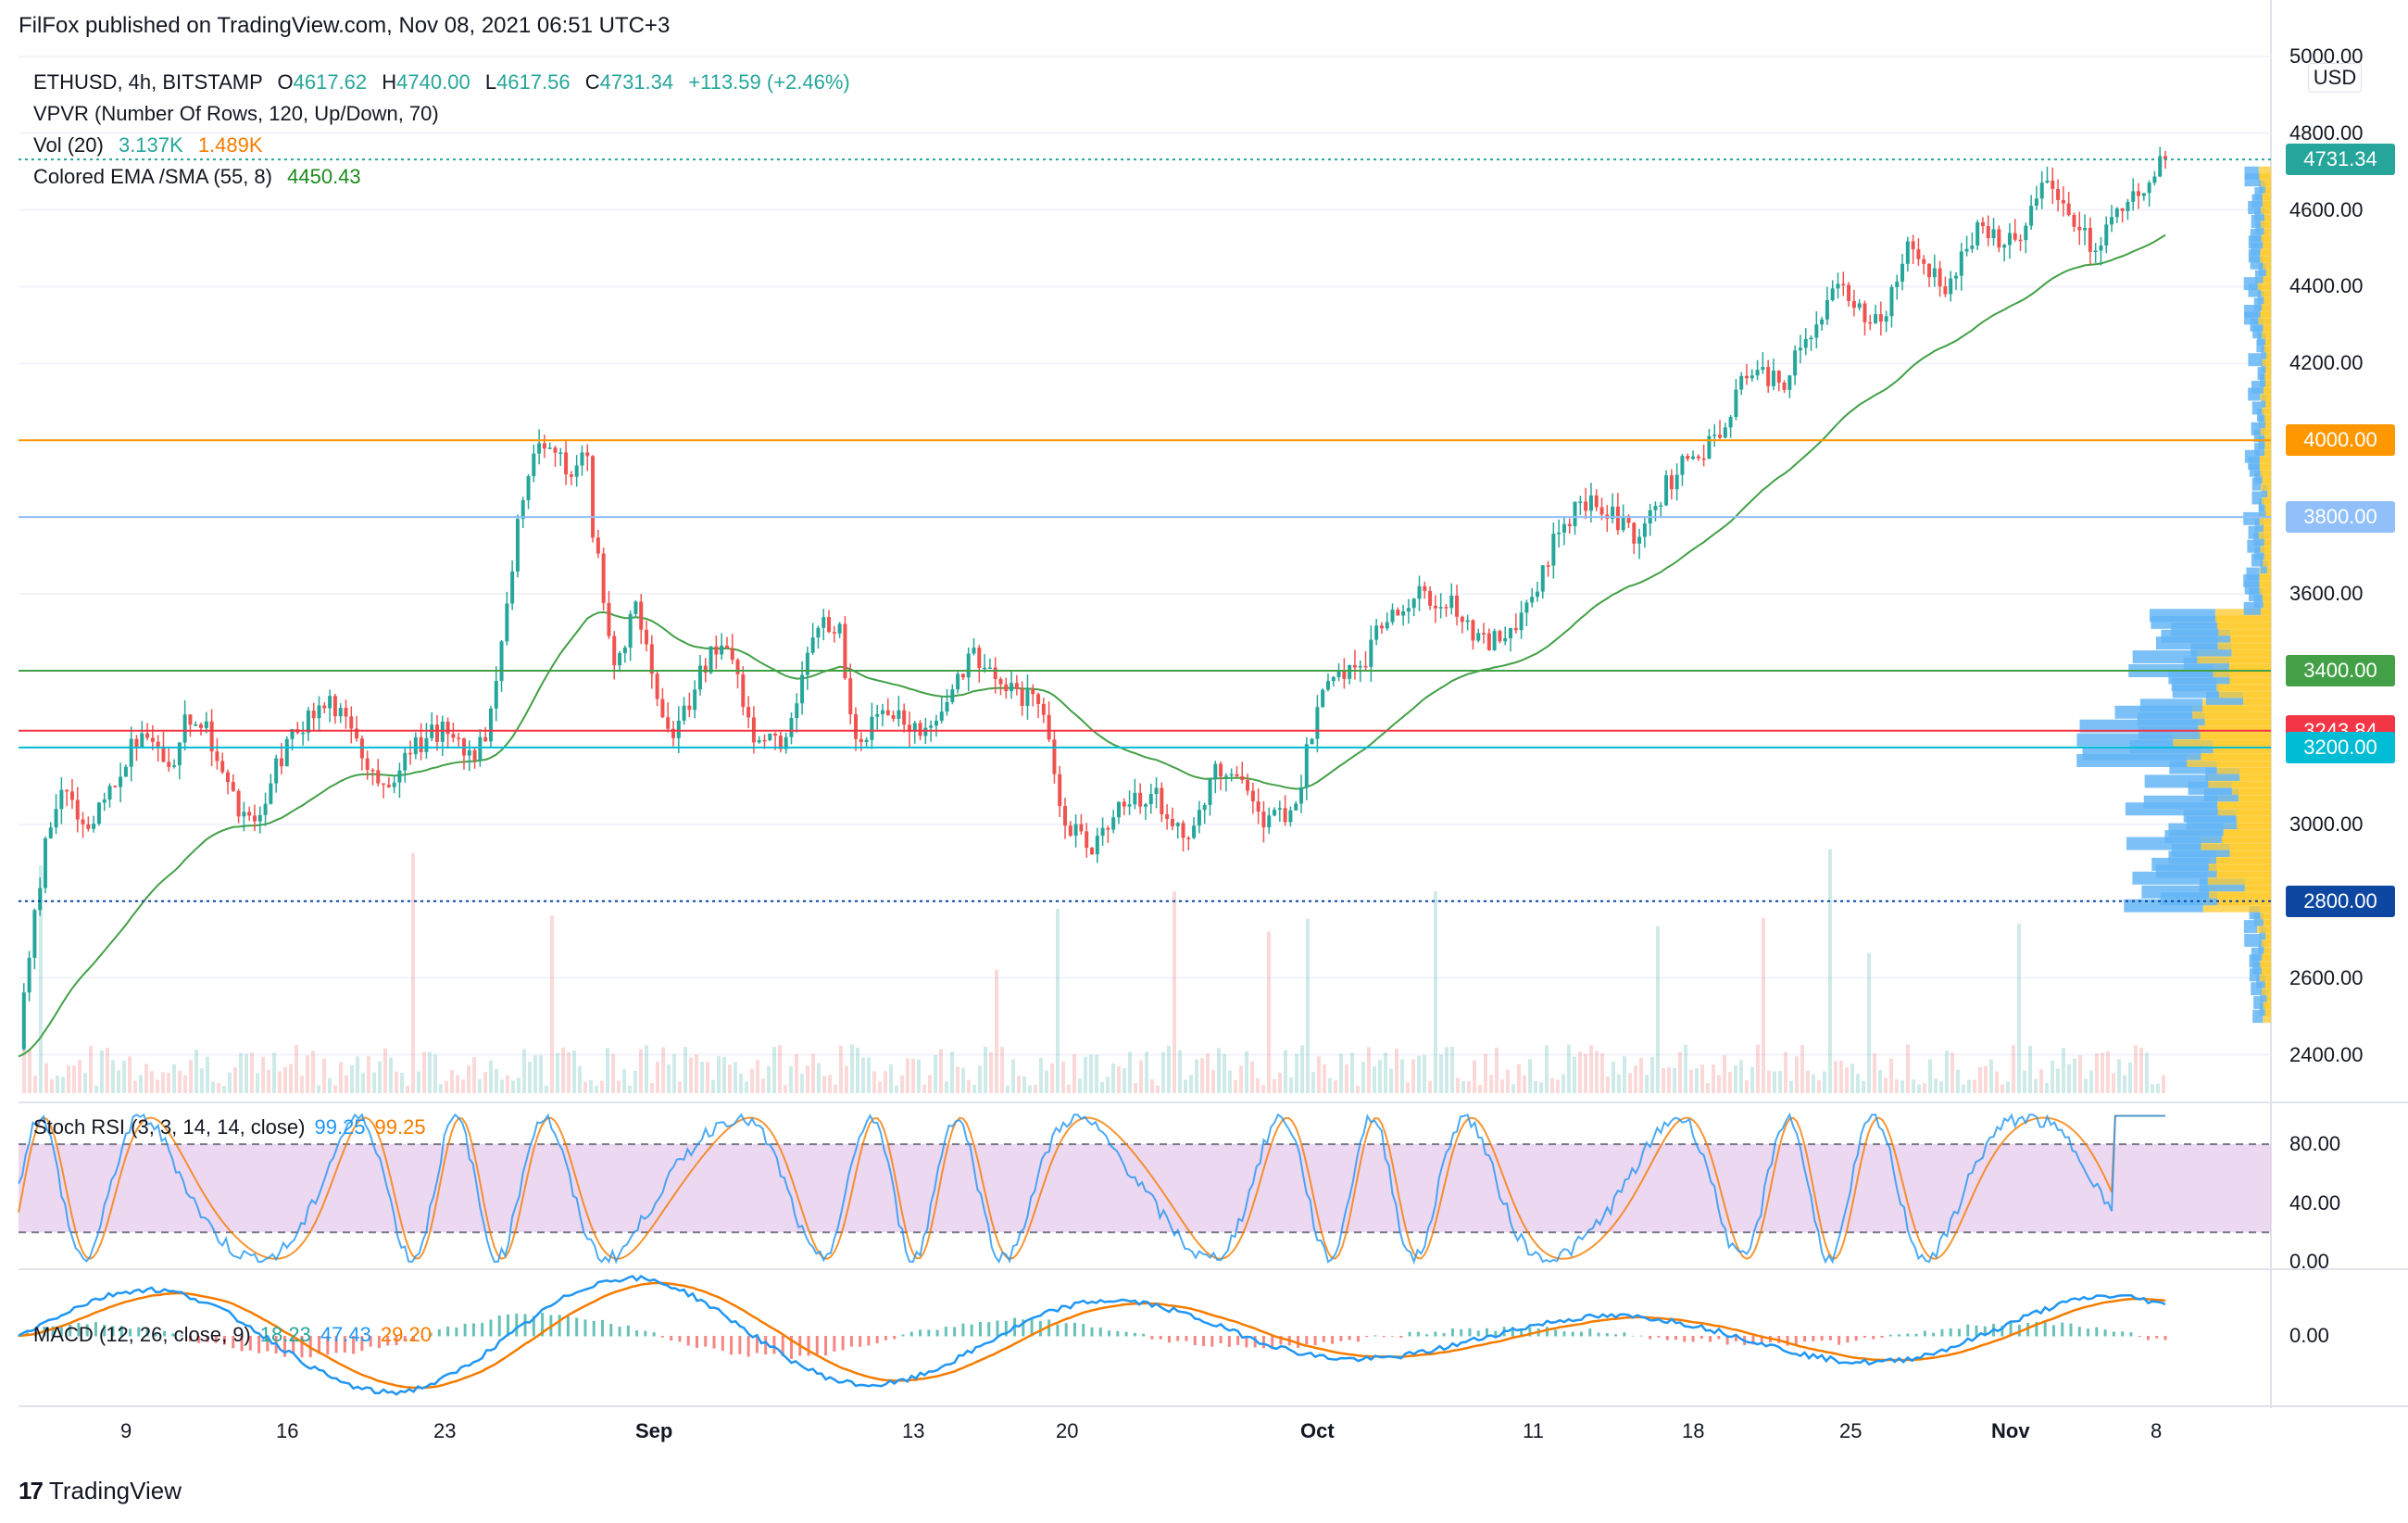  What do you see at coordinates (2335, 78) in the screenshot?
I see `currency-label: USD` at bounding box center [2335, 78].